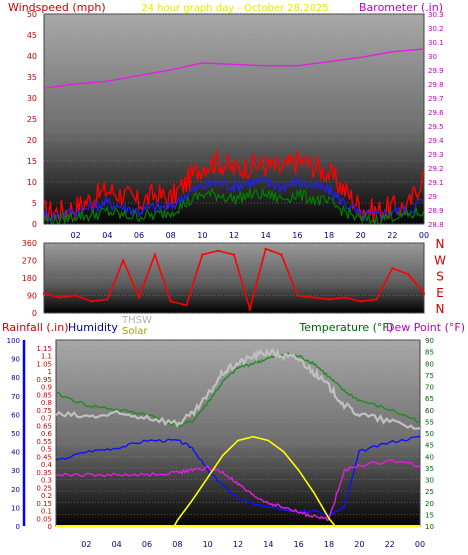 The image size is (468, 555). Describe the element at coordinates (32, 77) in the screenshot. I see `wind-y-tick: 35` at that location.